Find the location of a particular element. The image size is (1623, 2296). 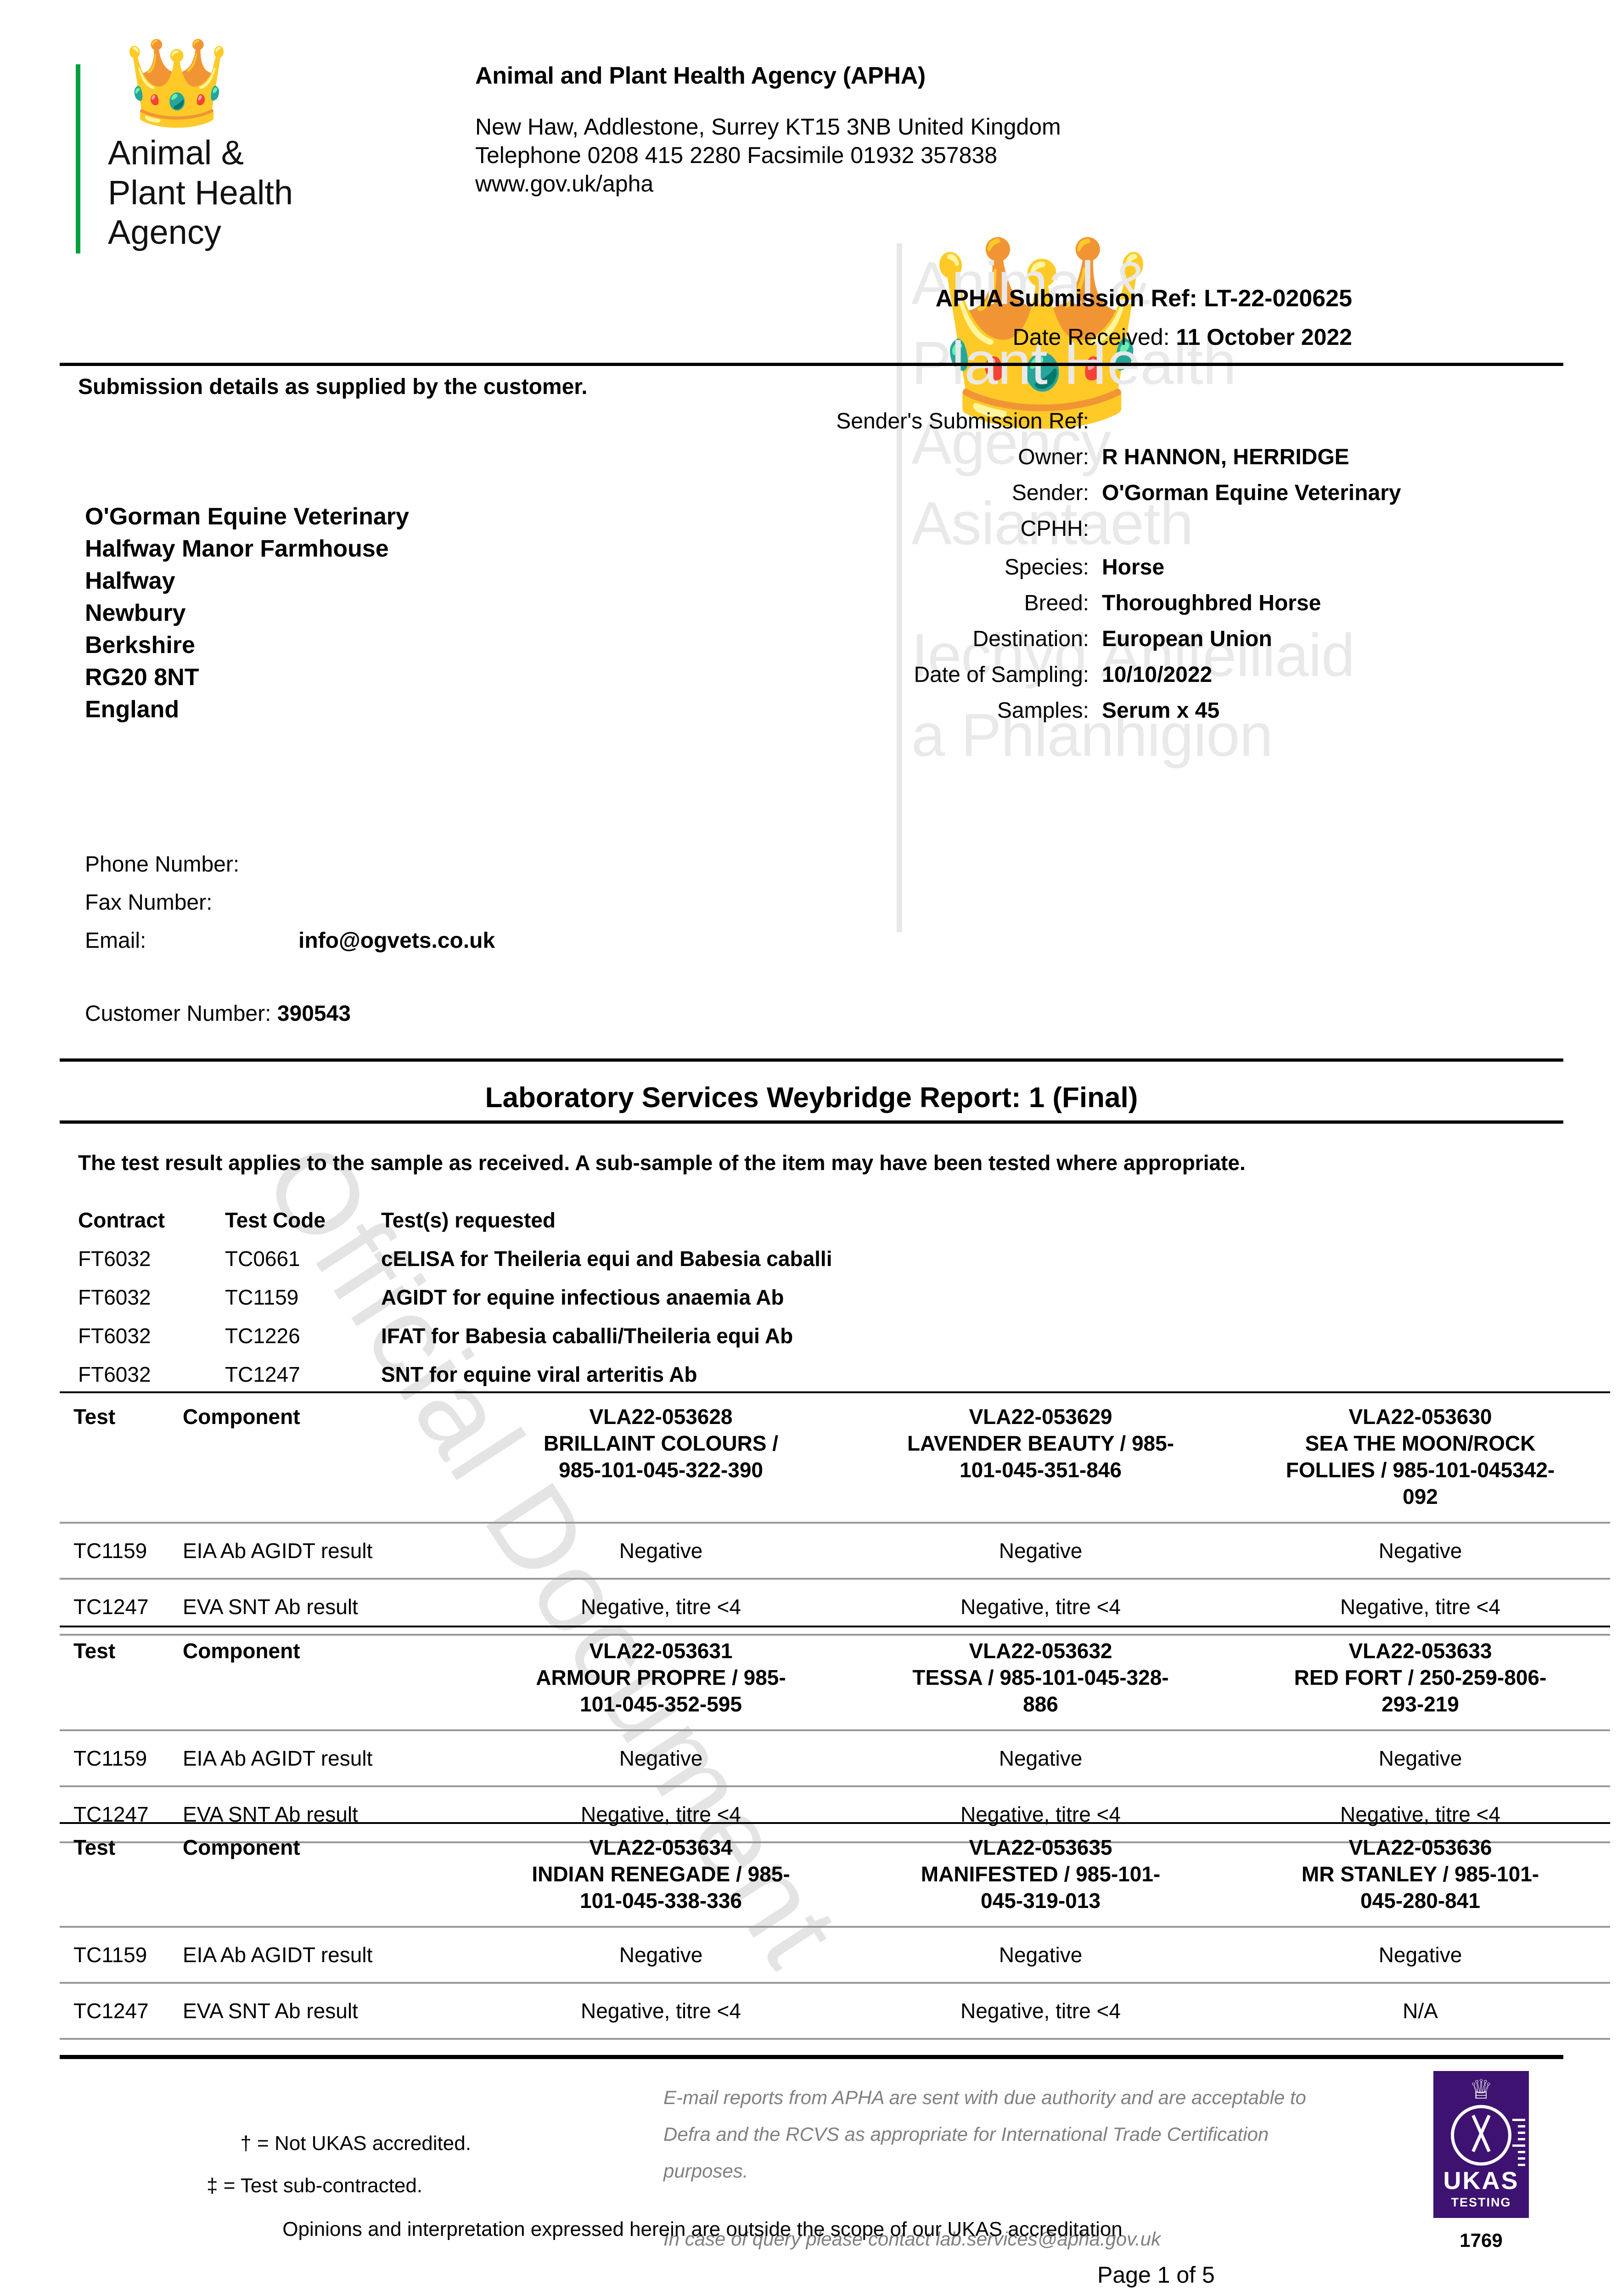

email-value: info@ogvets.co.uk is located at coordinates (396, 941).